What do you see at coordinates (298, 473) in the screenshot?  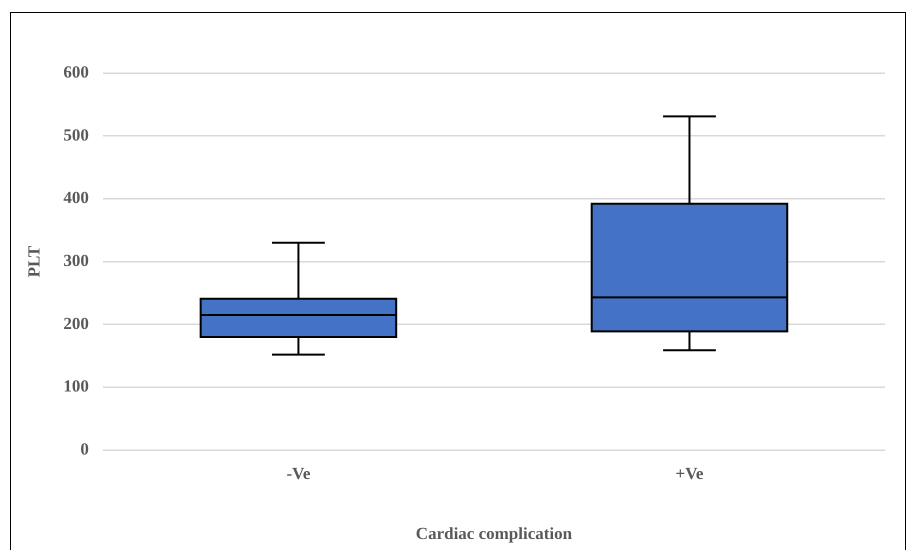 I see `x-tick-label: -Ve` at bounding box center [298, 473].